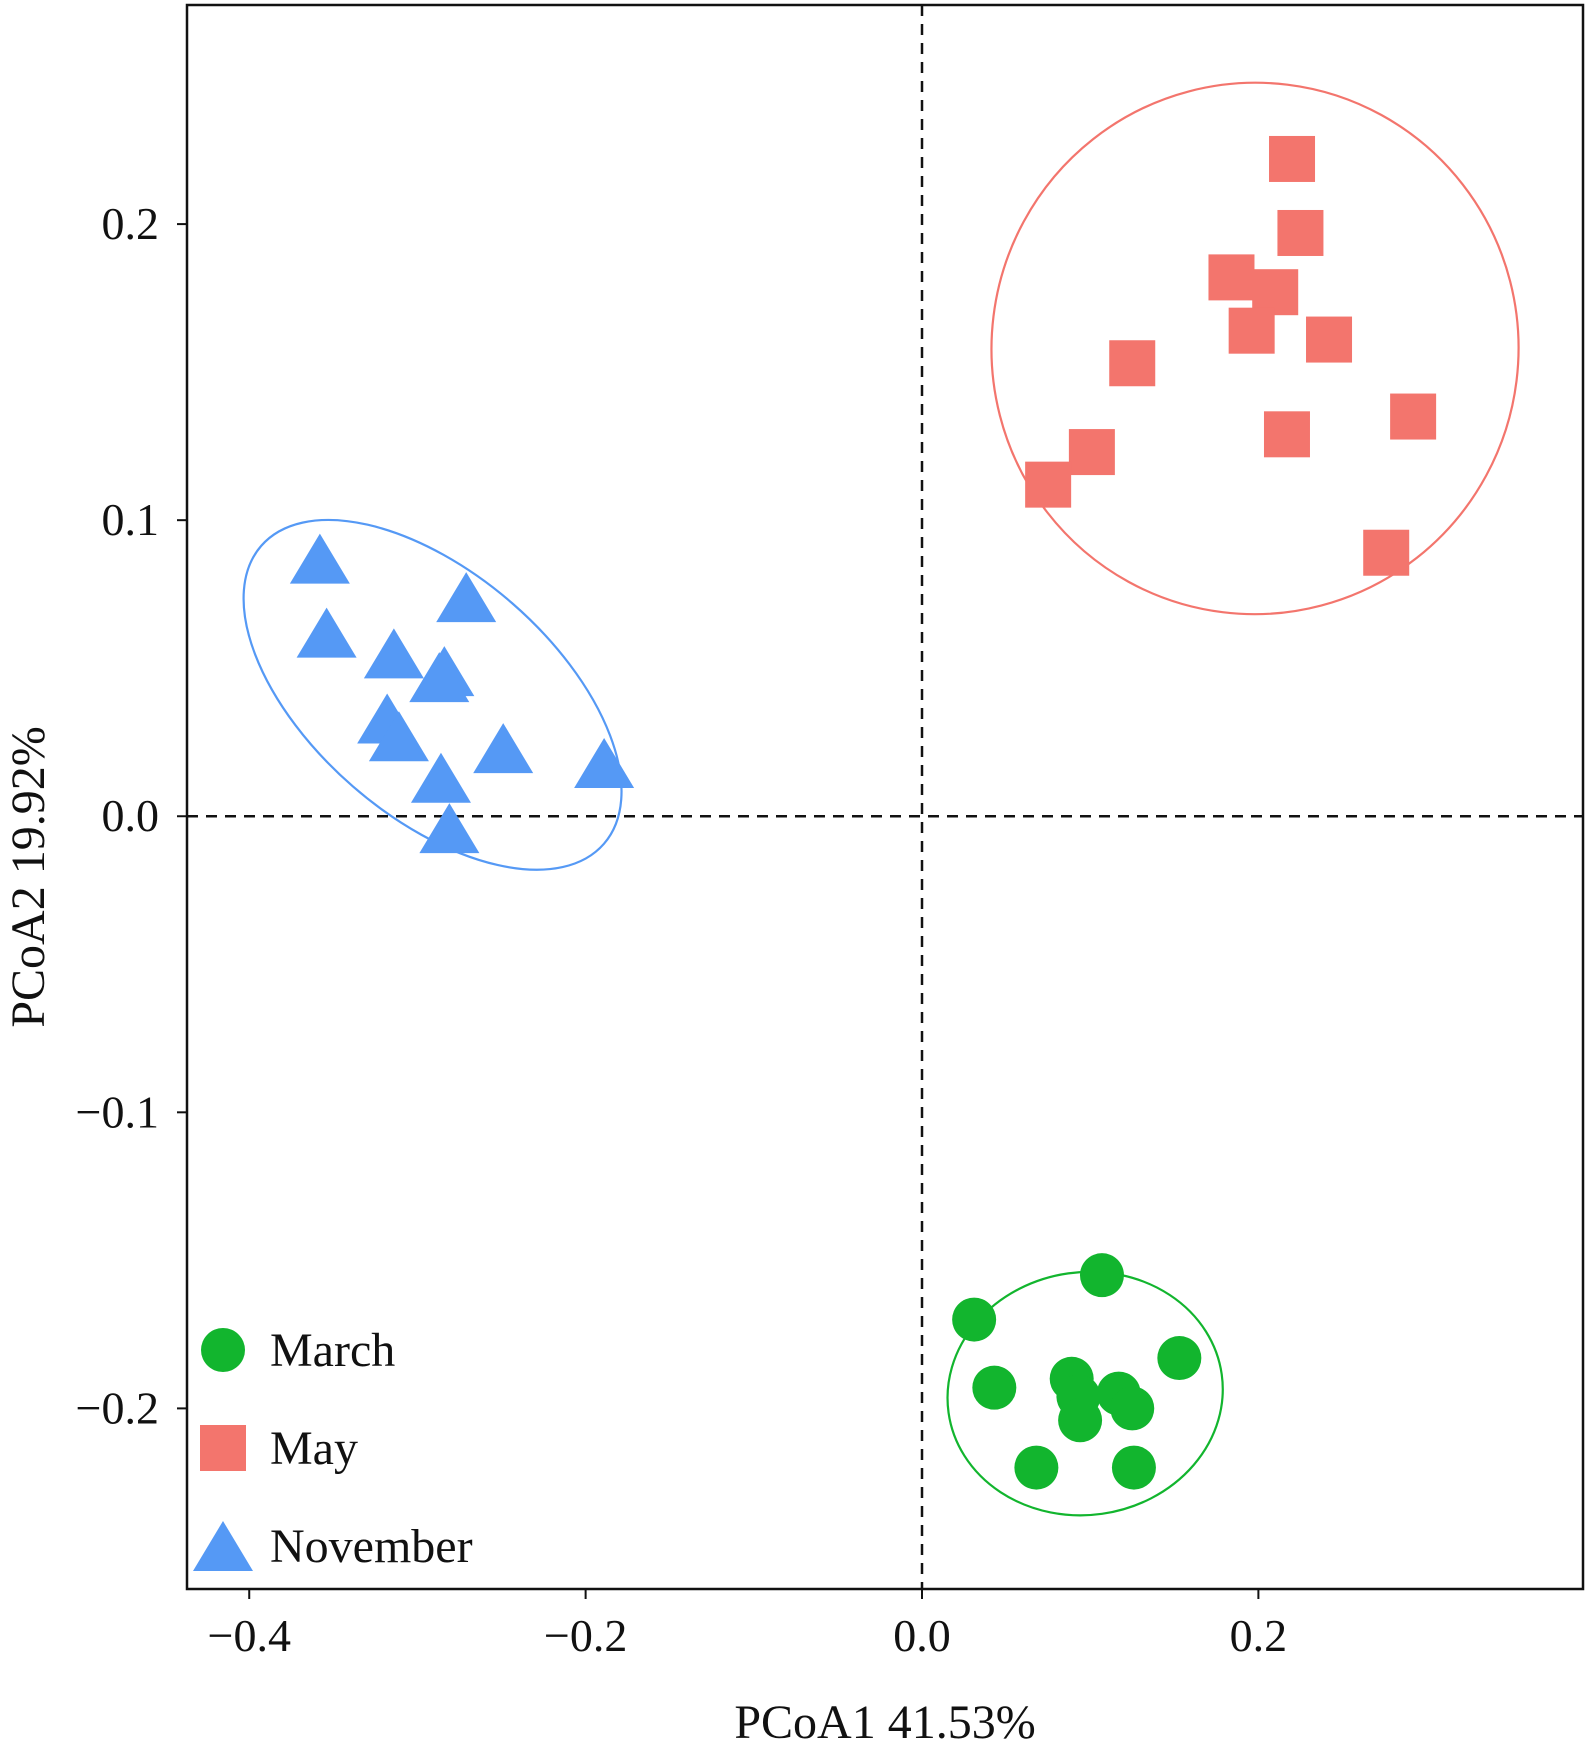 The width and height of the screenshot is (1591, 1744). Describe the element at coordinates (585, 1635) in the screenshot. I see `x-tick-label: −0.2` at that location.